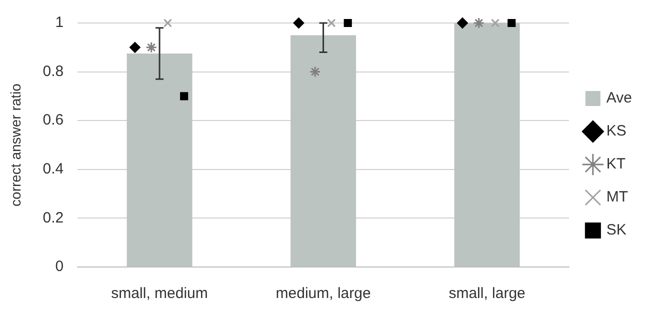  Describe the element at coordinates (53, 169) in the screenshot. I see `y-tick-label: 0.4` at that location.